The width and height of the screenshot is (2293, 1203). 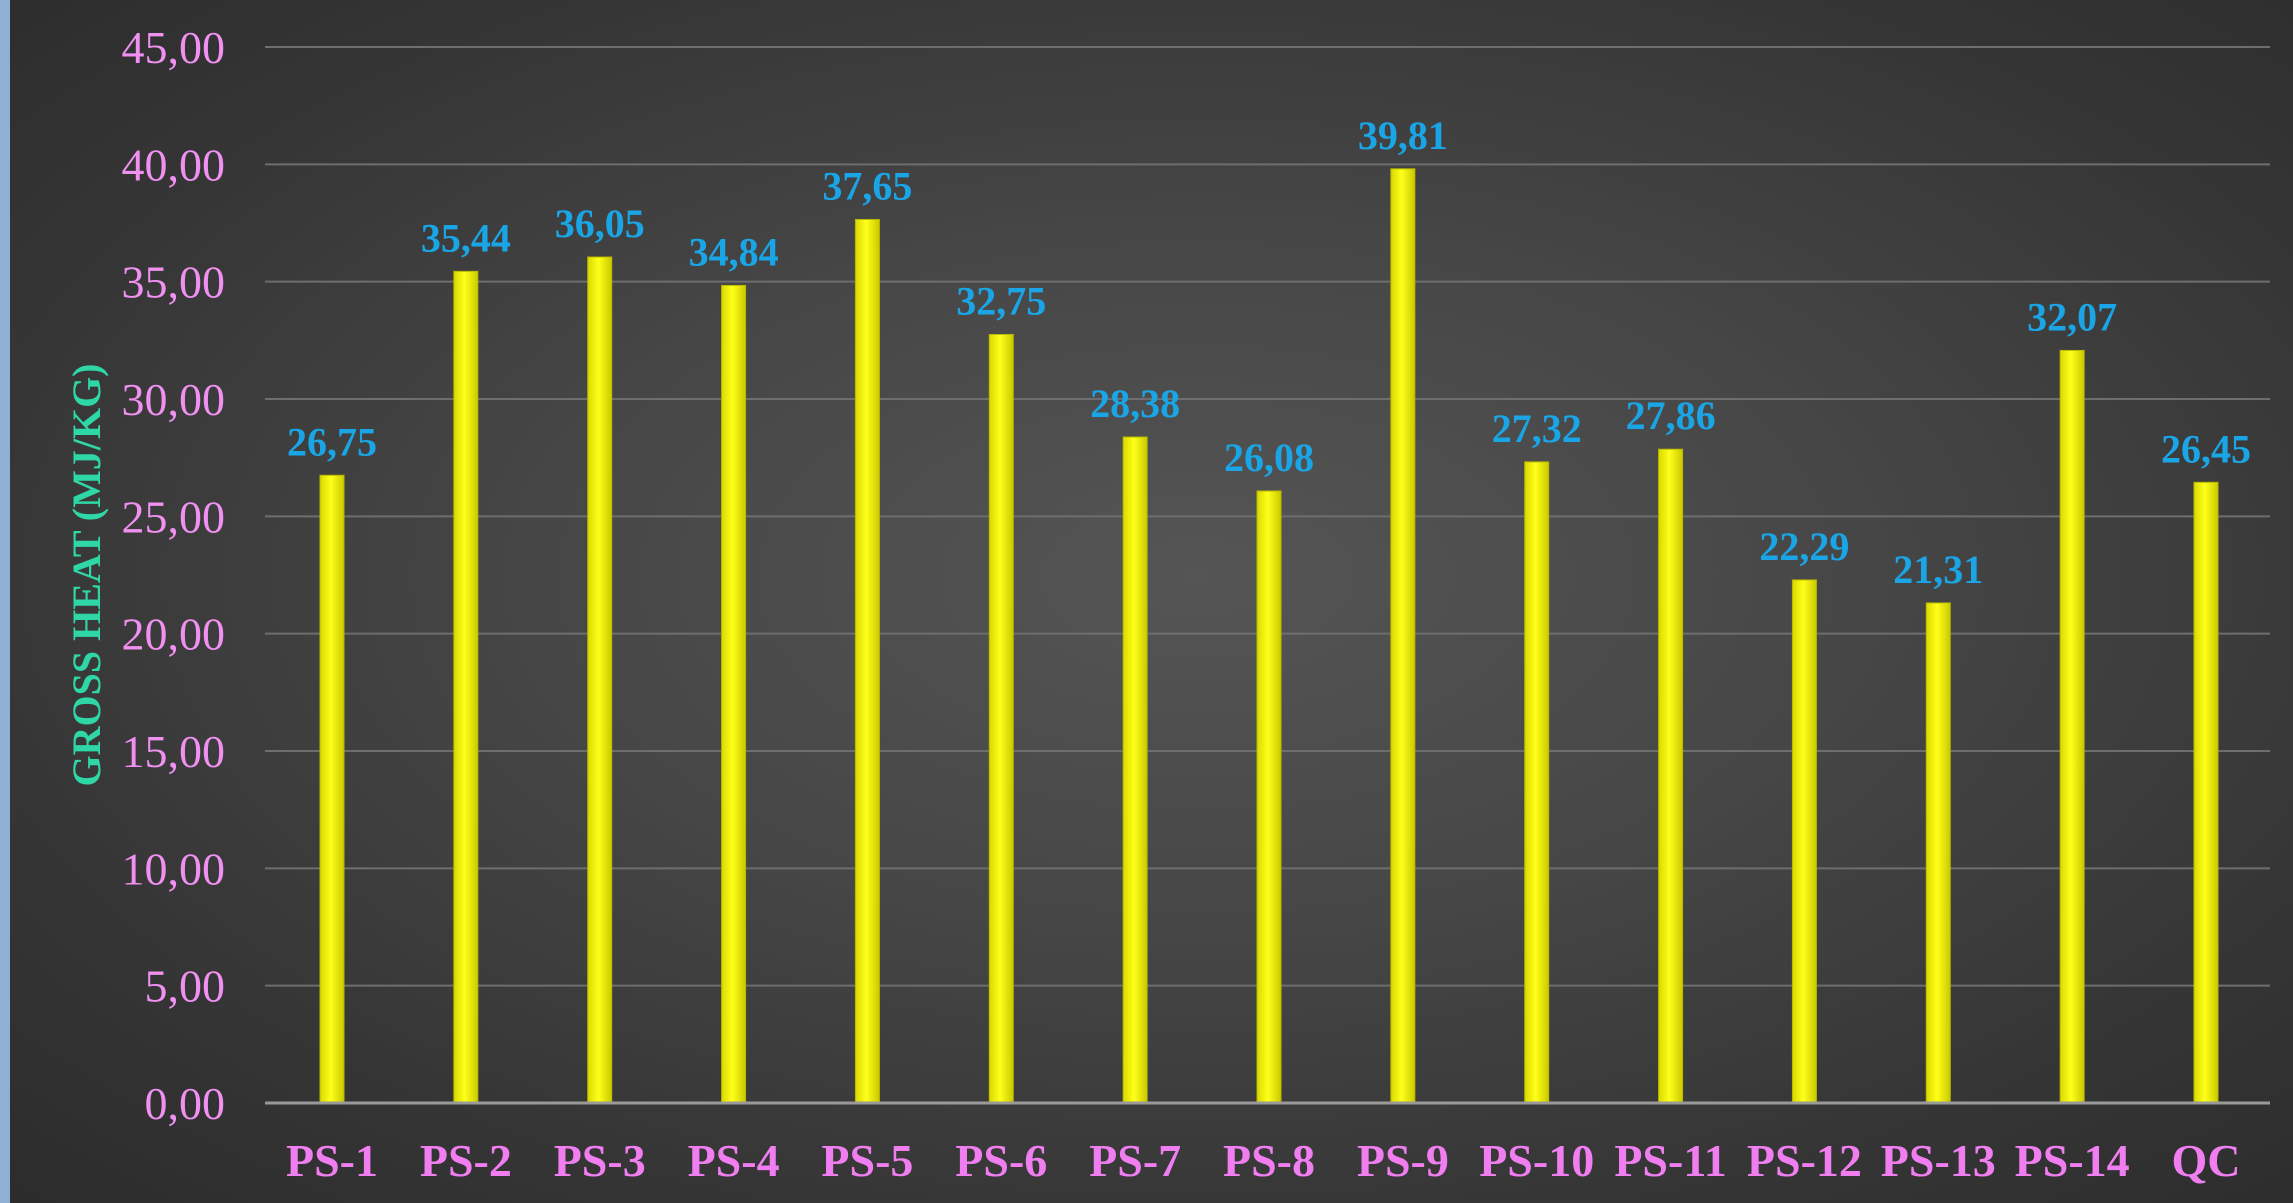 I want to click on data-label-ps-3: 36,05, so click(x=600, y=223).